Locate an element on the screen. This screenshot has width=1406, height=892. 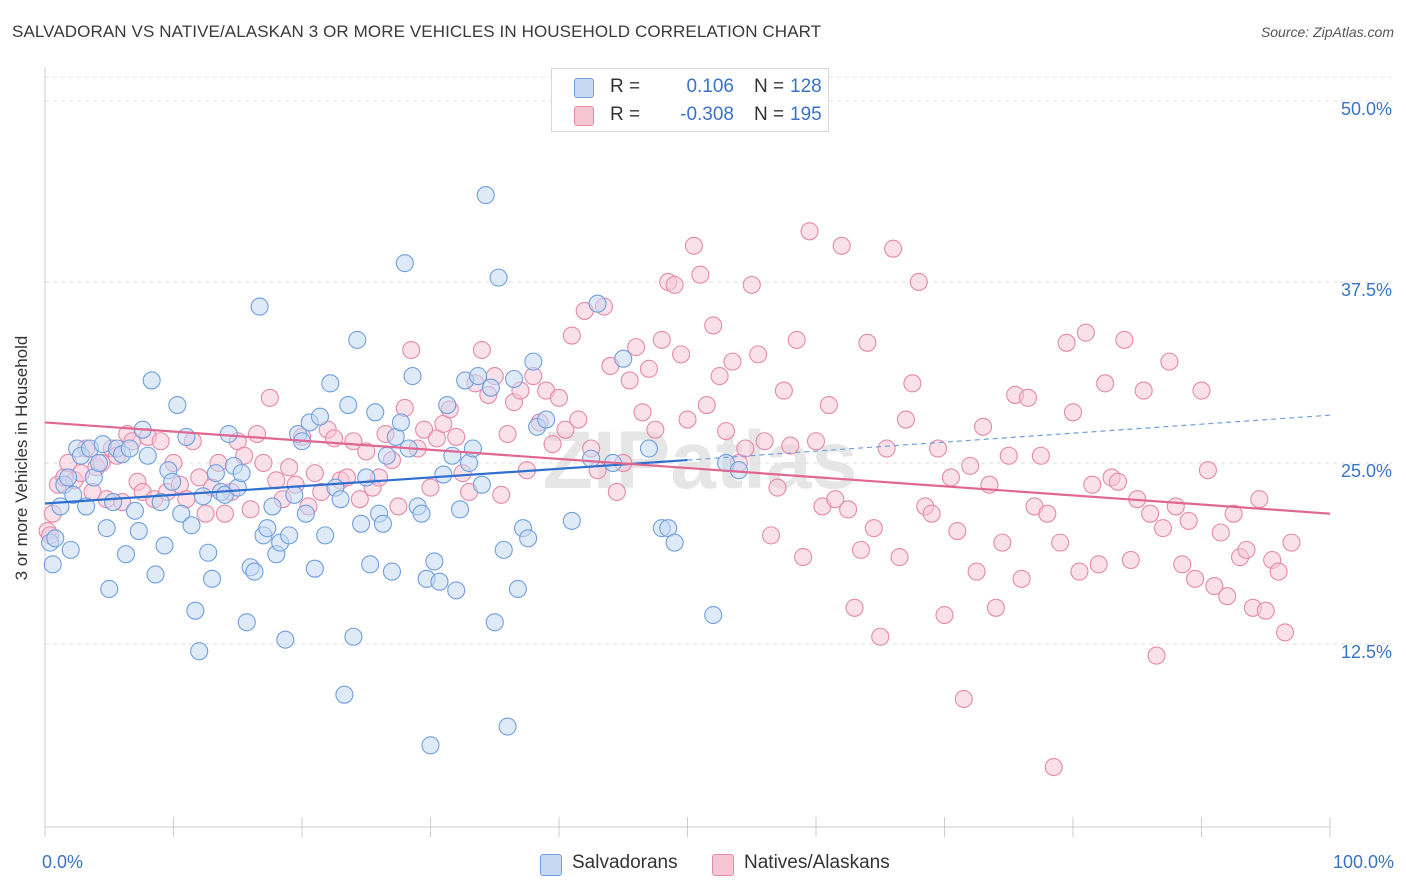
legend-r-label: R = is located at coordinates (625, 86).